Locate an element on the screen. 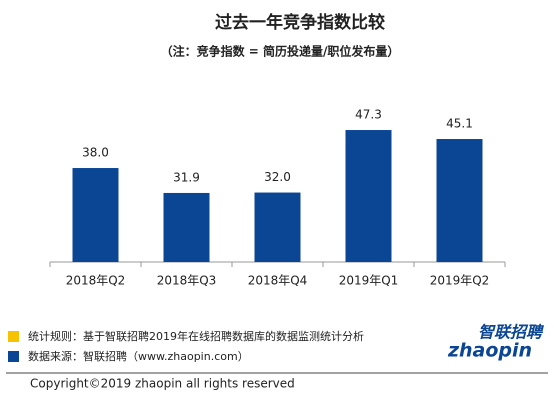 Image resolution: width=554 pixels, height=400 pixels. data-label: 31.9 is located at coordinates (186, 177).